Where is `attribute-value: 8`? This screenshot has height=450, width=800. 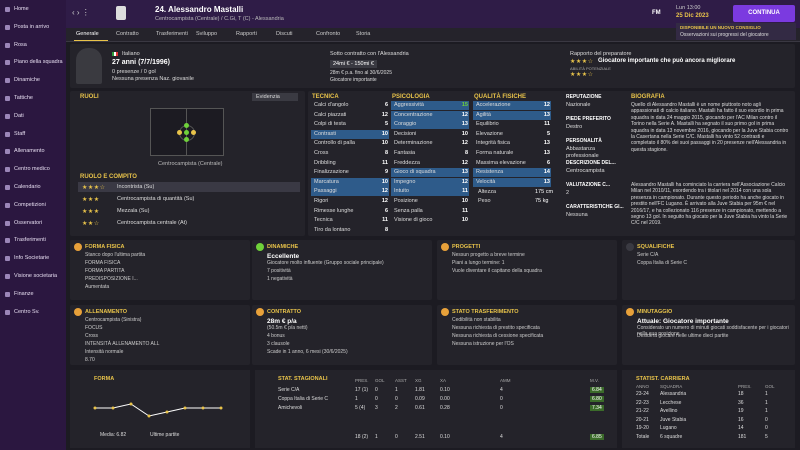 attribute-value: 8 is located at coordinates (466, 153).